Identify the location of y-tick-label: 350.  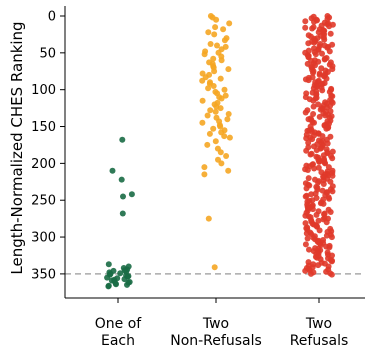
(43, 274).